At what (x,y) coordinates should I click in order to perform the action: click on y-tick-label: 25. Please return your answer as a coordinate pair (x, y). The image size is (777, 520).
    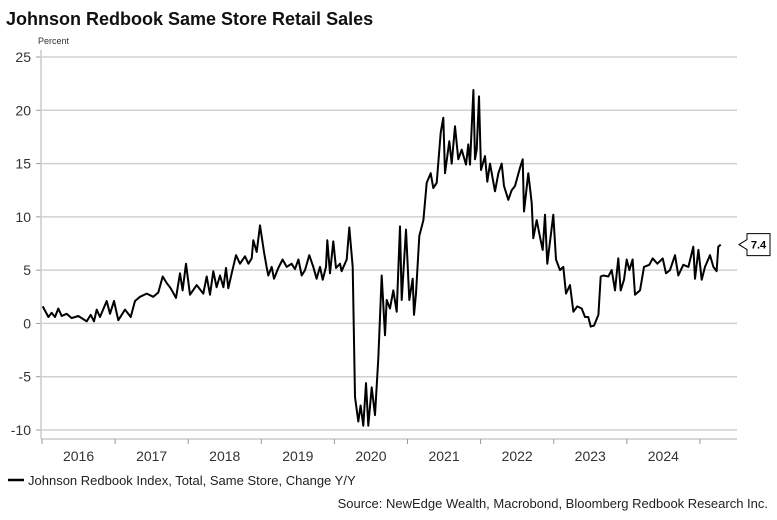
    Looking at the image, I should click on (23, 57).